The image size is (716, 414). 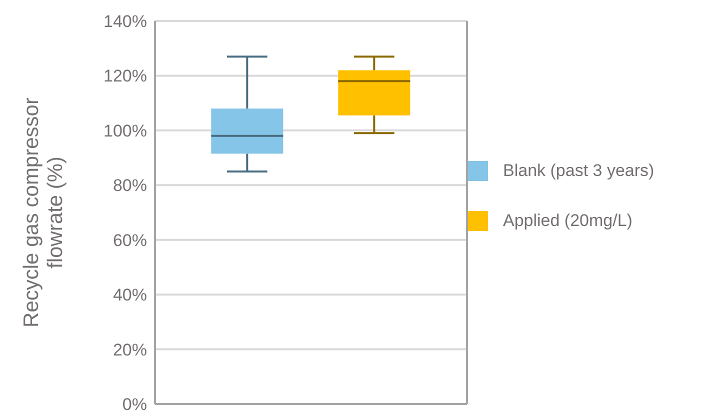 I want to click on y-axis-title: Recycle gas compressor flowrate (%), so click(x=43, y=213).